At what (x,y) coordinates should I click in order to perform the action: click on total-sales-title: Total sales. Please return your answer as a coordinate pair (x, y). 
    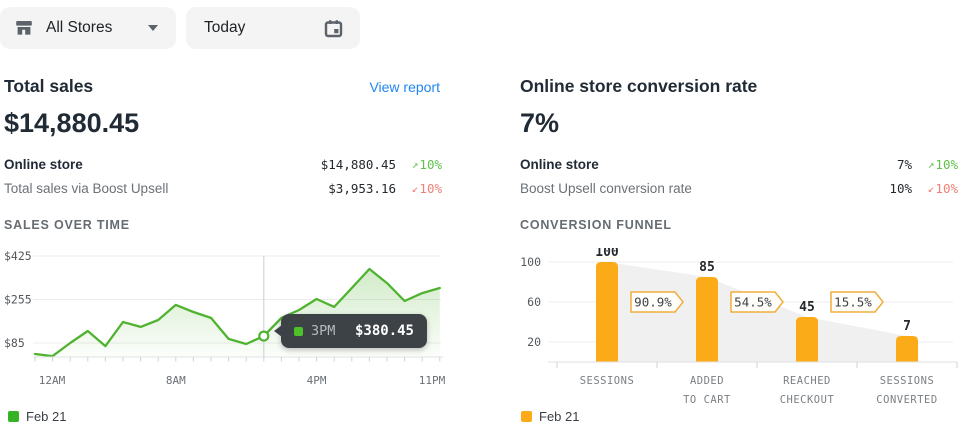
    Looking at the image, I should click on (49, 86).